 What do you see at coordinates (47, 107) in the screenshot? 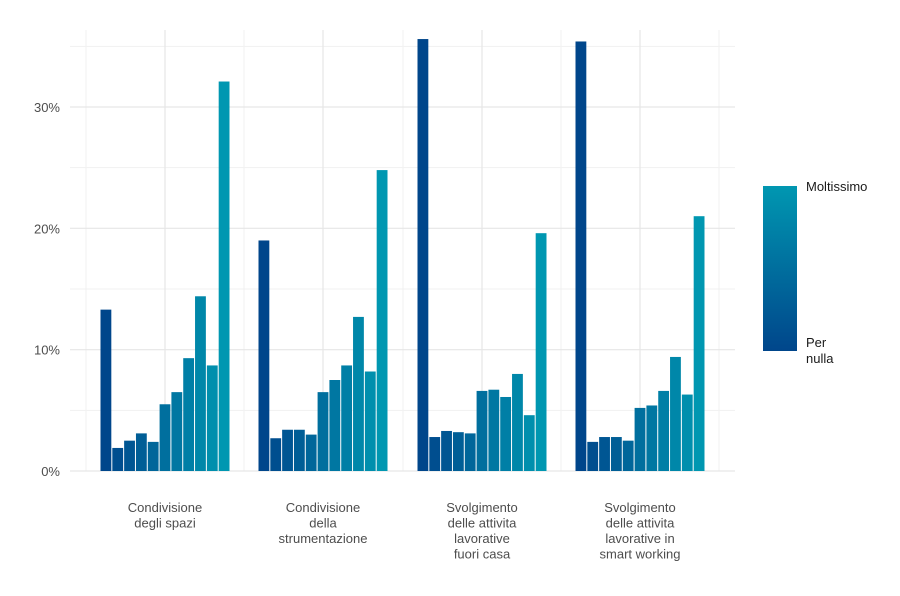
I see `y-tick-label: 30%` at bounding box center [47, 107].